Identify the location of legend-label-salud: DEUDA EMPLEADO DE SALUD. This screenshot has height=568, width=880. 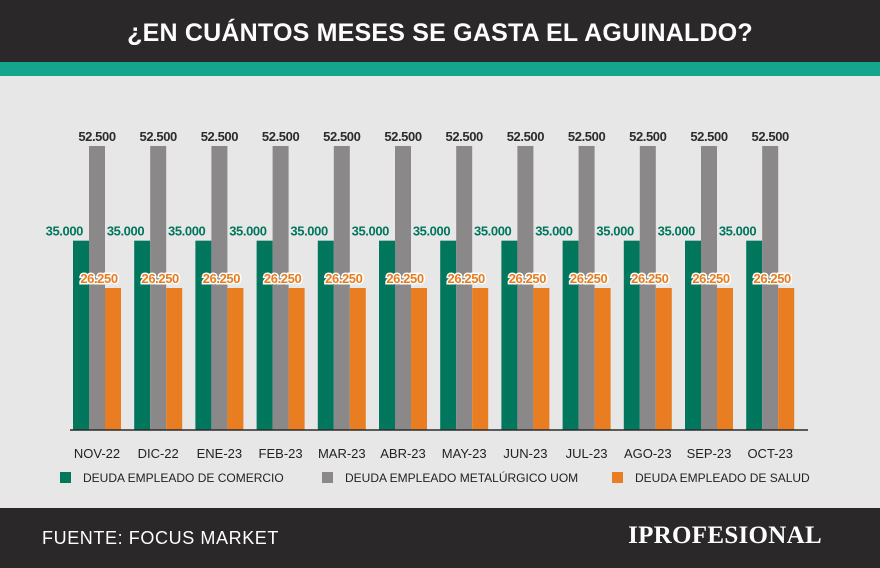
(722, 478).